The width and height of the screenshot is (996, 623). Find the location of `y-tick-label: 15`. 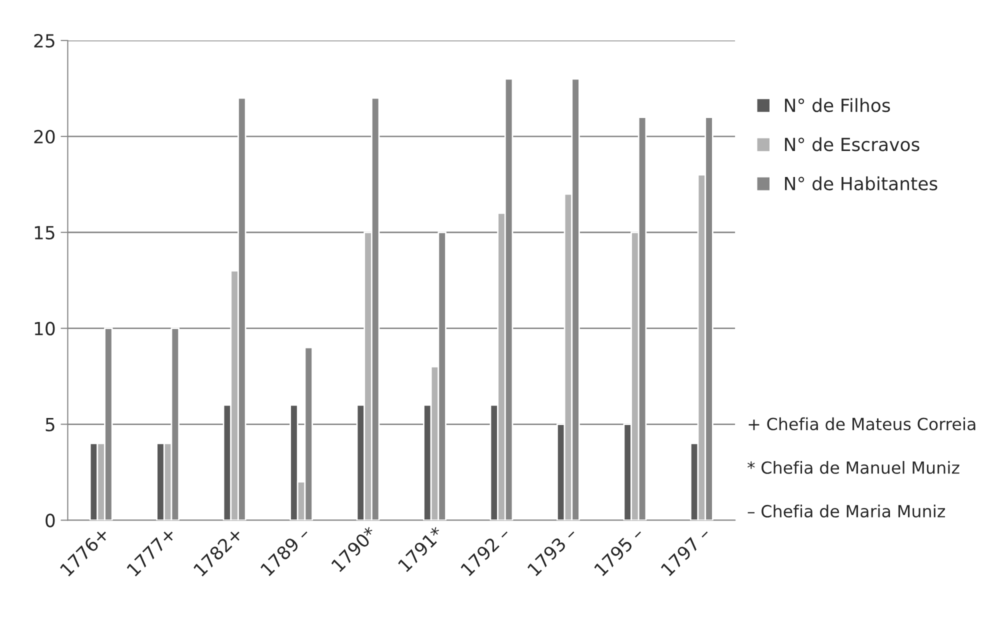

y-tick-label: 15 is located at coordinates (44, 233).